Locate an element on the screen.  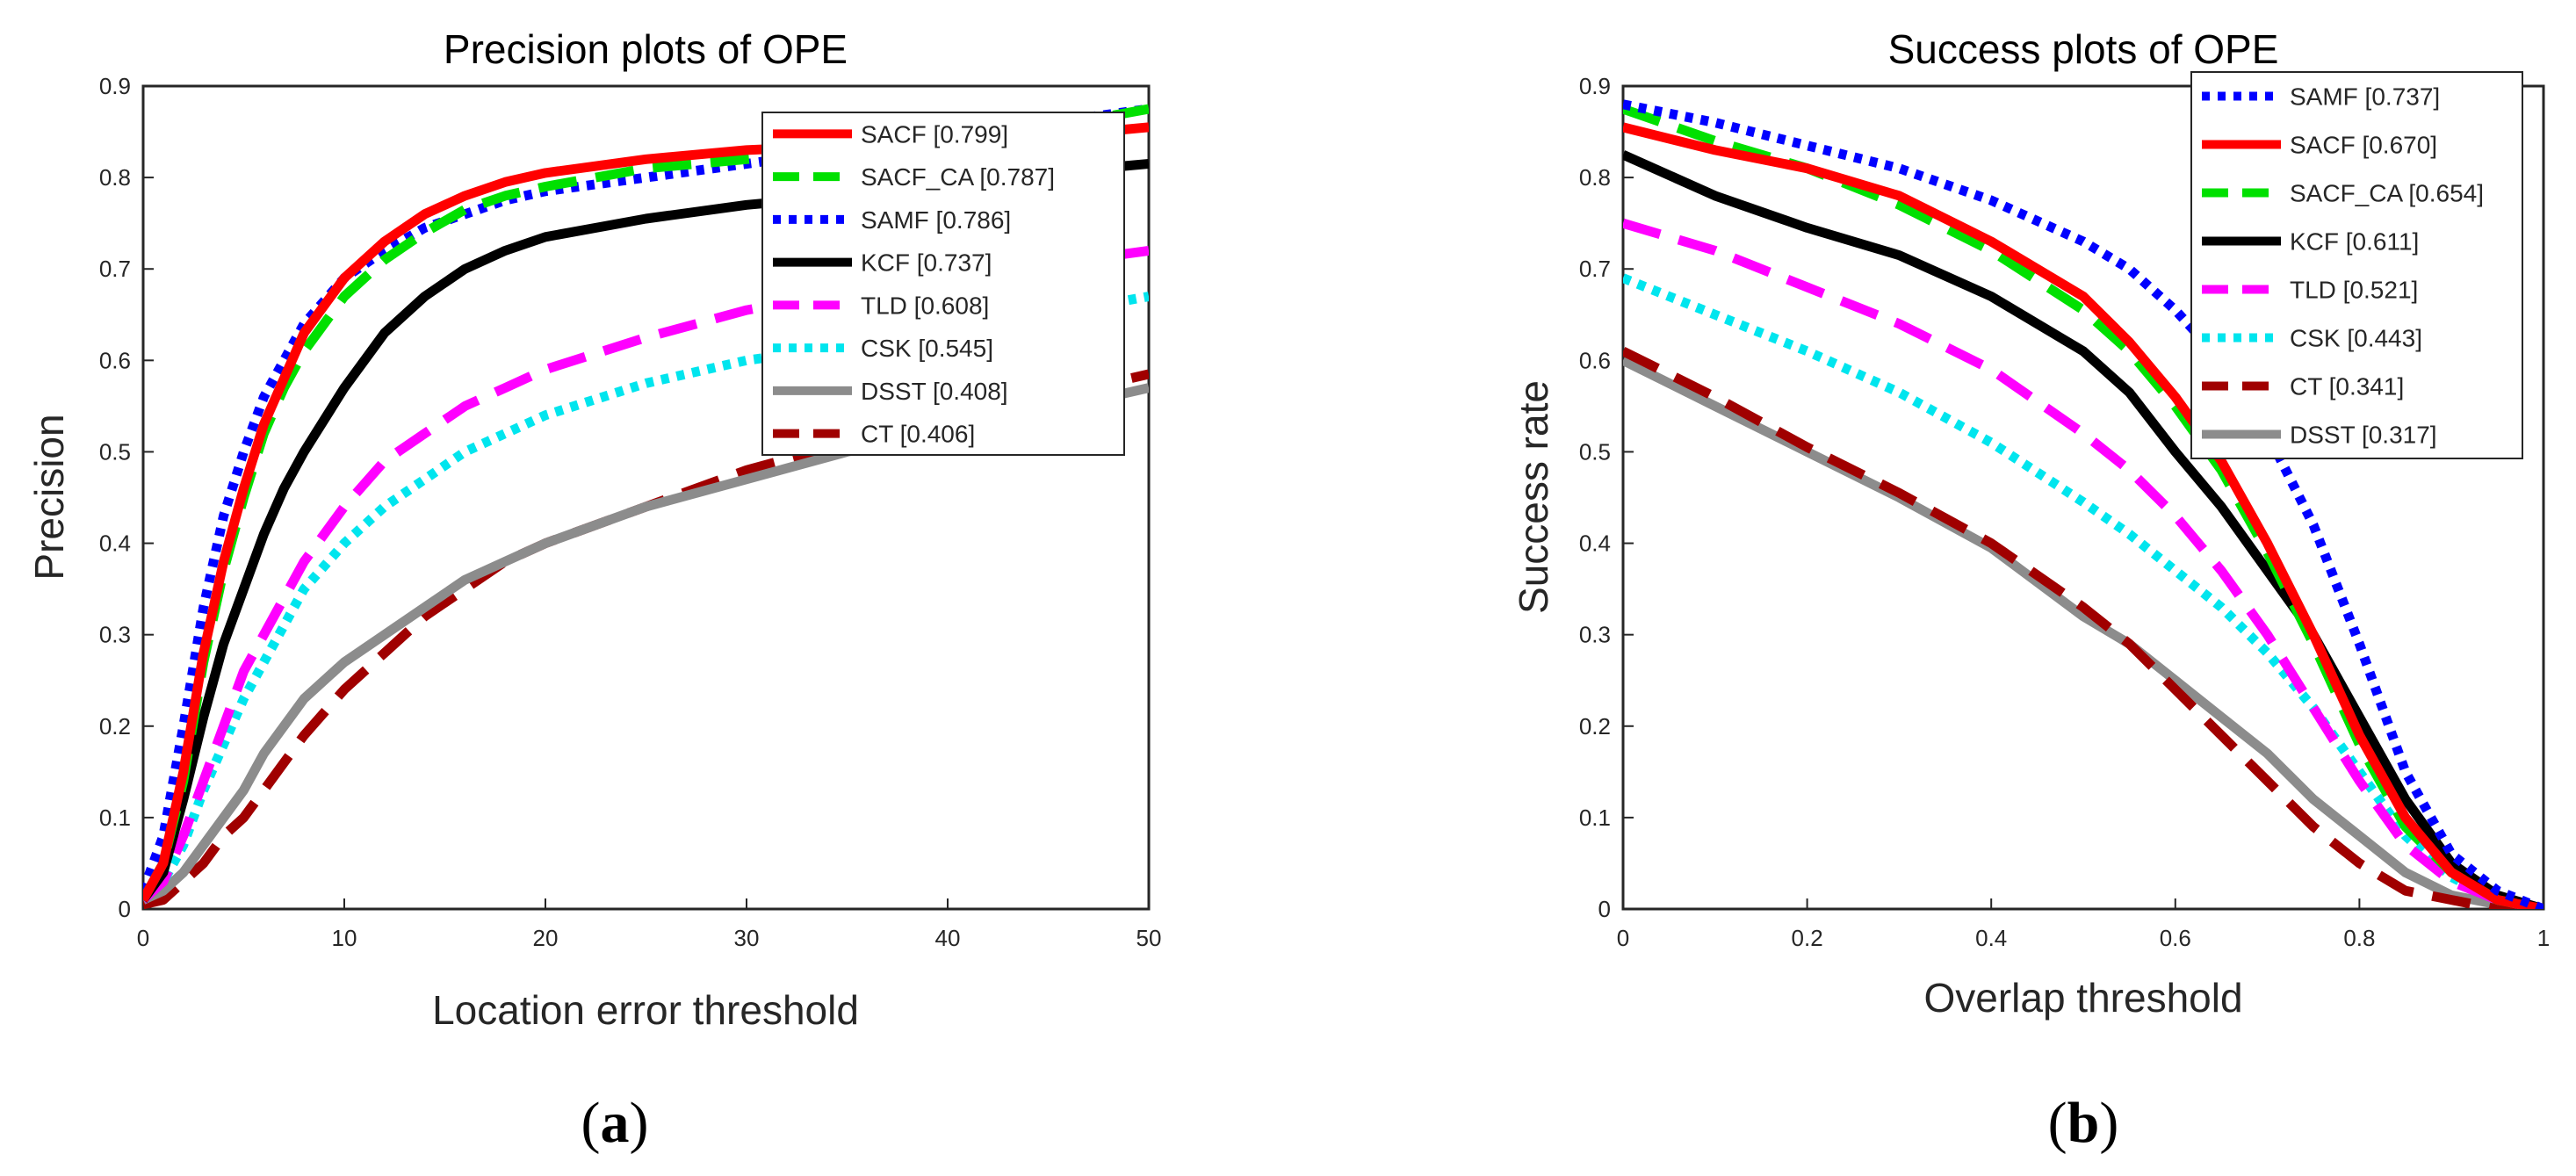
x-axis-title-a: Location error threshold is located at coordinates (645, 1010).